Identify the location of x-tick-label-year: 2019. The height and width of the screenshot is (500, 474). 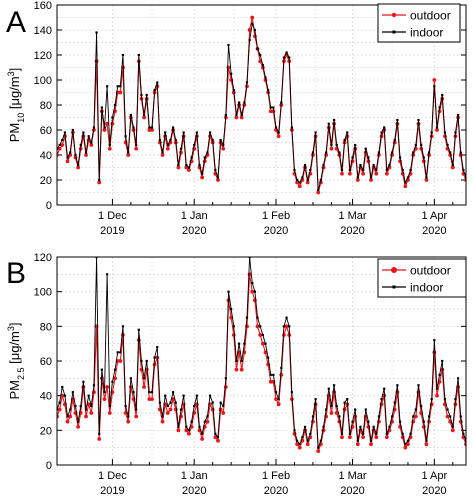
(112, 491).